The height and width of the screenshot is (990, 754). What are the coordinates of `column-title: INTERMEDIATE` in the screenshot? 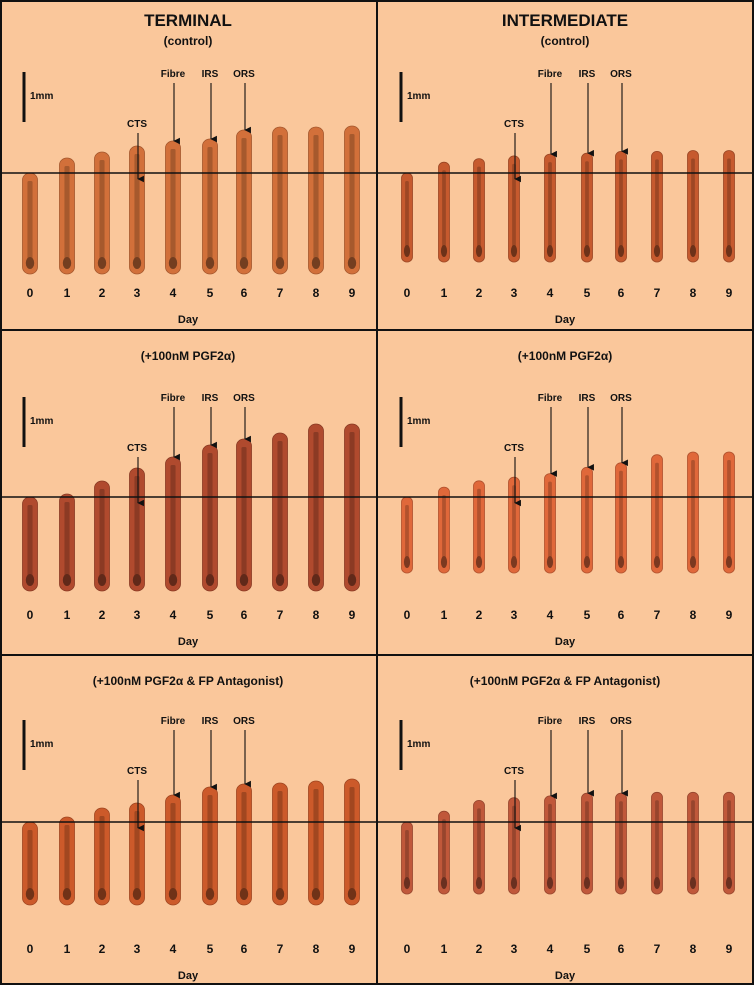 It's located at (565, 20).